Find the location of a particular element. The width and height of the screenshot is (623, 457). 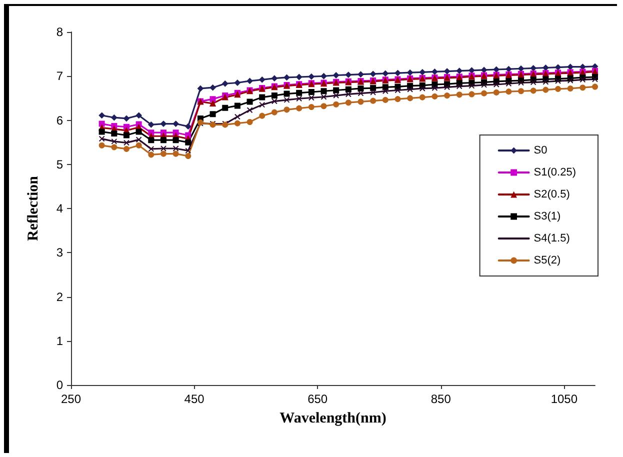

x-tick-label: 850 is located at coordinates (441, 399).